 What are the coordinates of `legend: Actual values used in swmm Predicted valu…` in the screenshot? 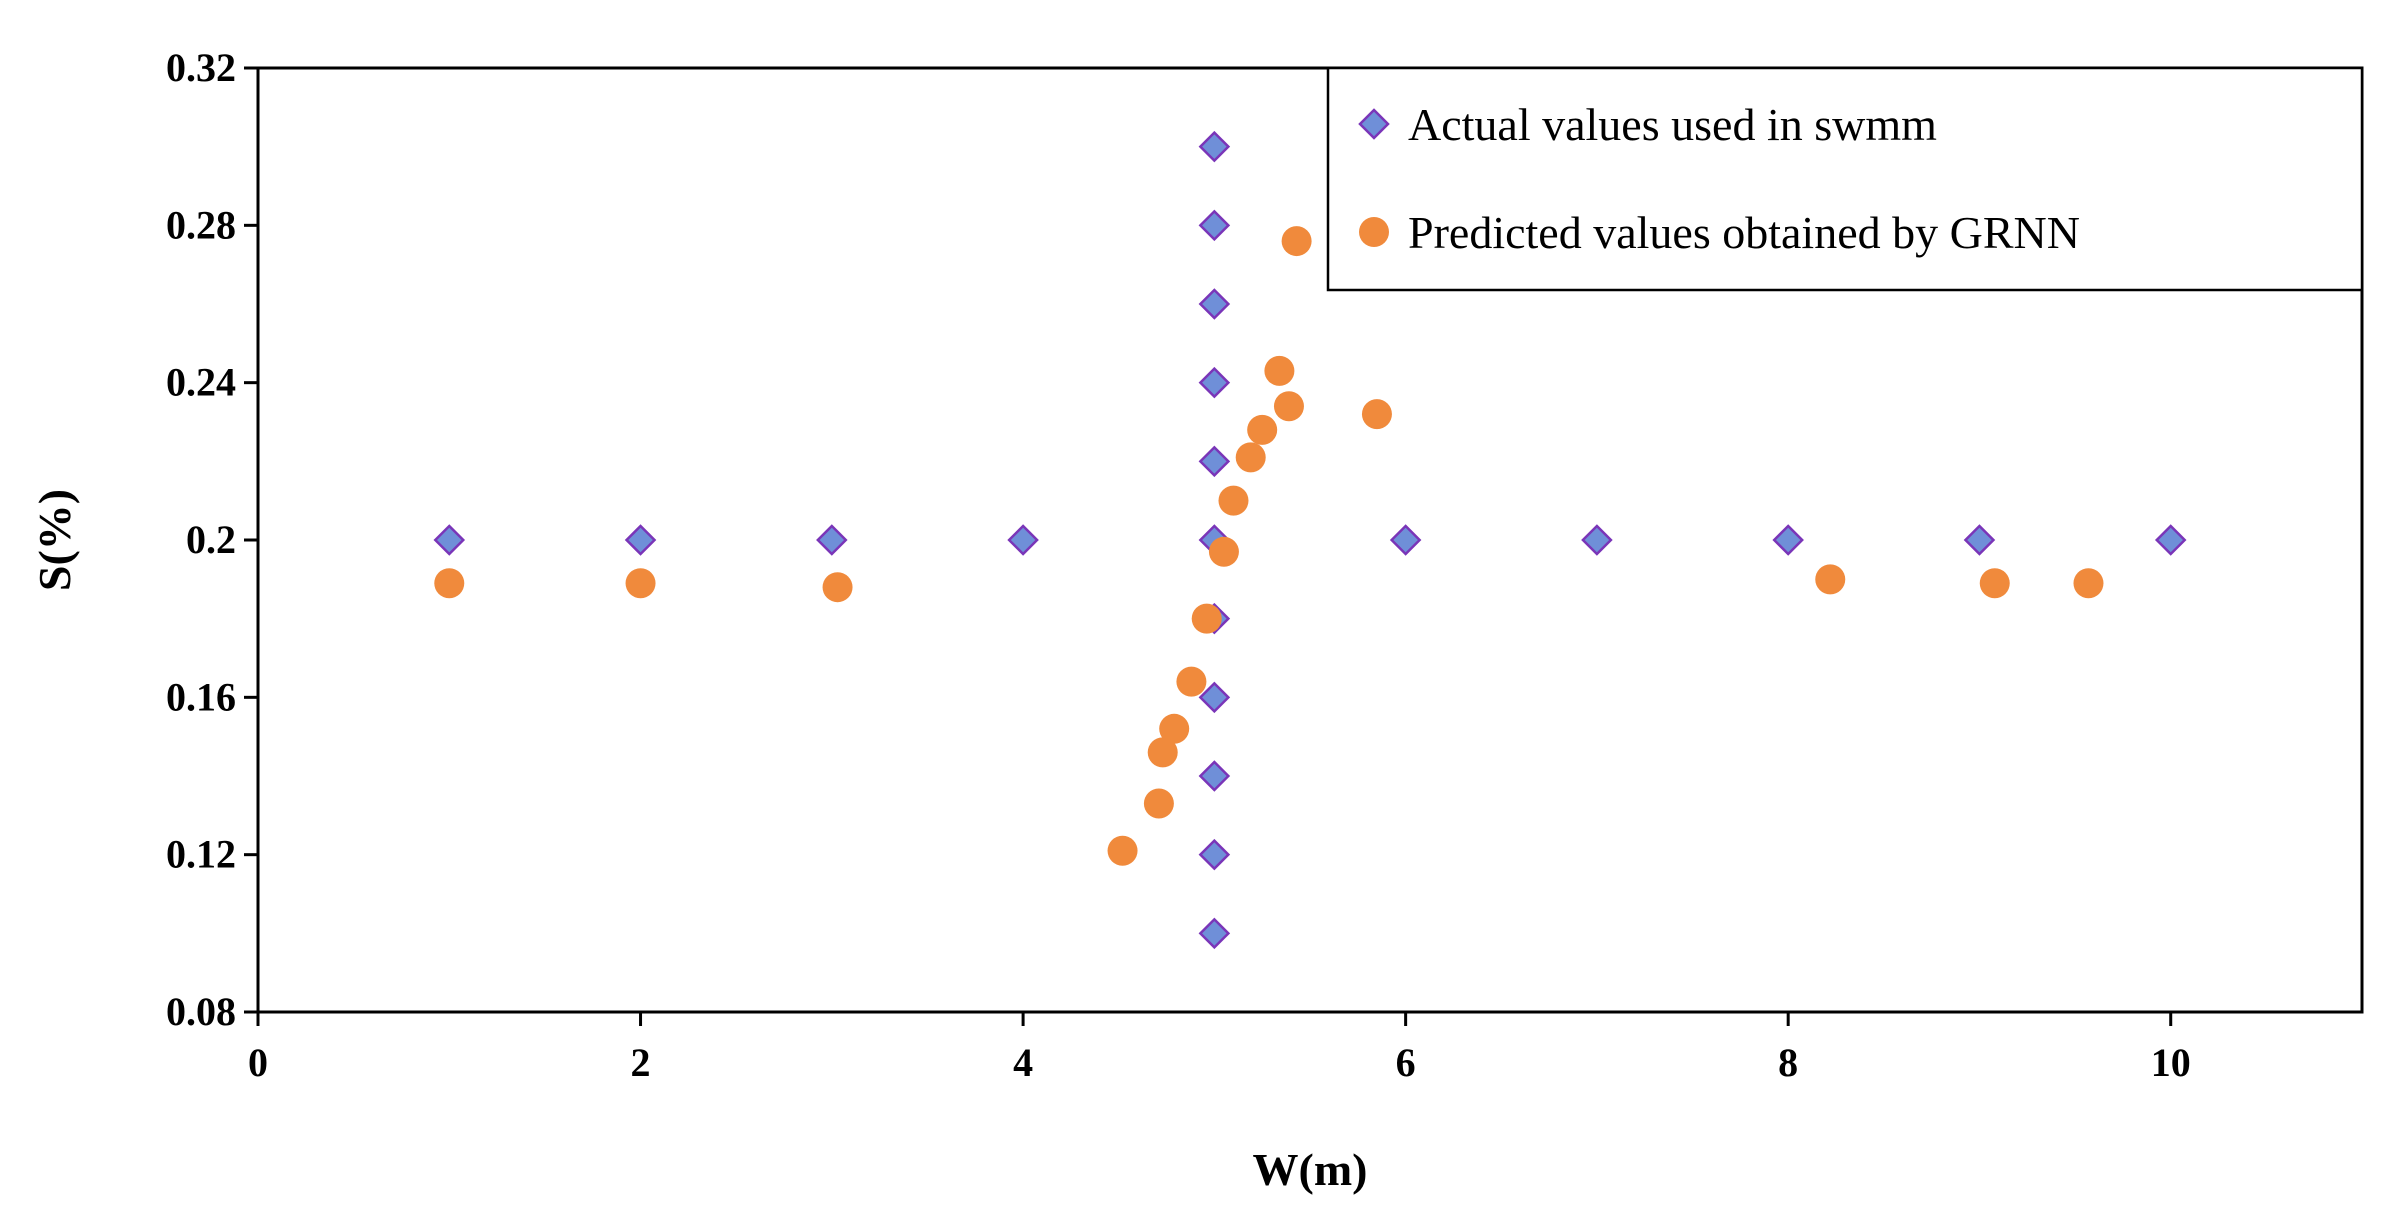 It's located at (1845, 179).